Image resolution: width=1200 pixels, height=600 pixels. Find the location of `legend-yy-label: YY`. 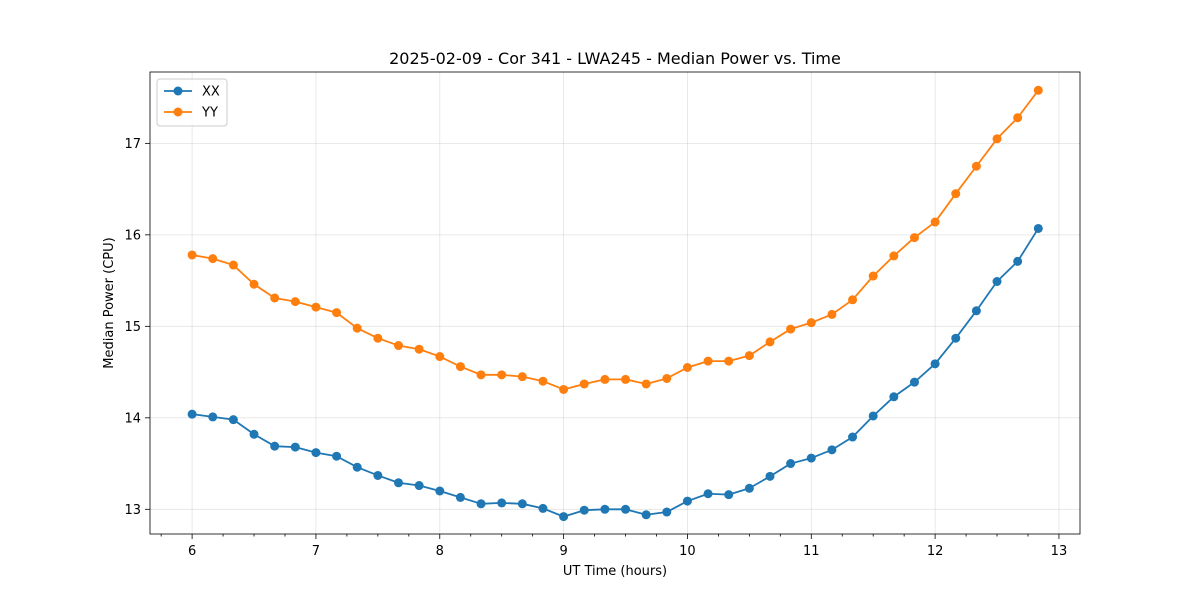

legend-yy-label: YY is located at coordinates (209, 113).